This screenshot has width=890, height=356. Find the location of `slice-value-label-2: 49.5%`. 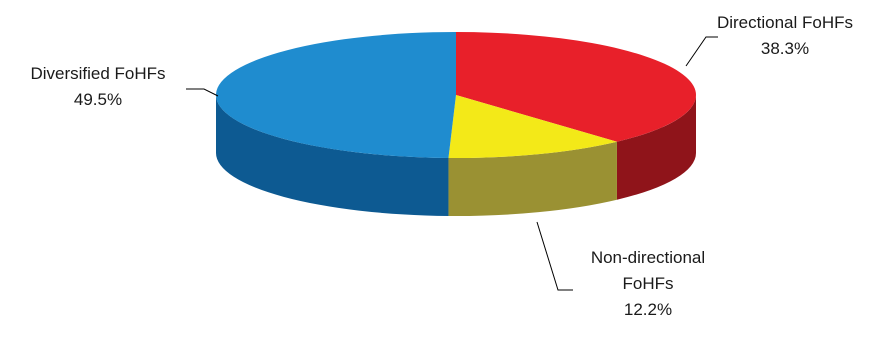

slice-value-label-2: 49.5% is located at coordinates (98, 99).